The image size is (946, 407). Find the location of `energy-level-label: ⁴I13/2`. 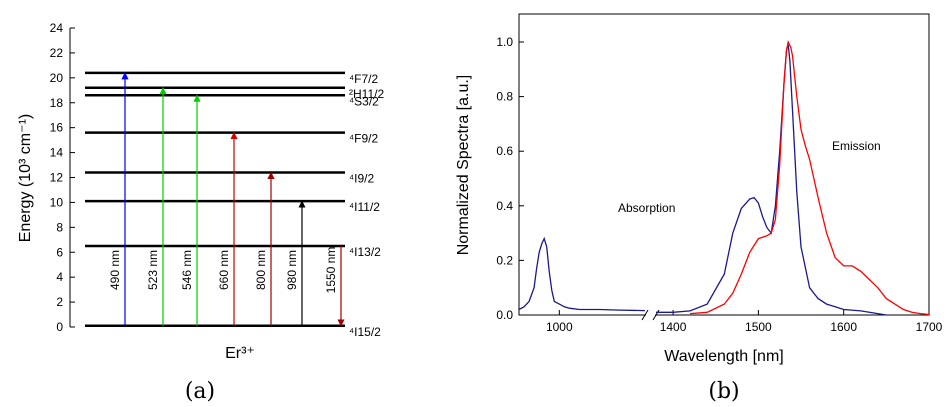

energy-level-label: ⁴I13/2 is located at coordinates (365, 252).